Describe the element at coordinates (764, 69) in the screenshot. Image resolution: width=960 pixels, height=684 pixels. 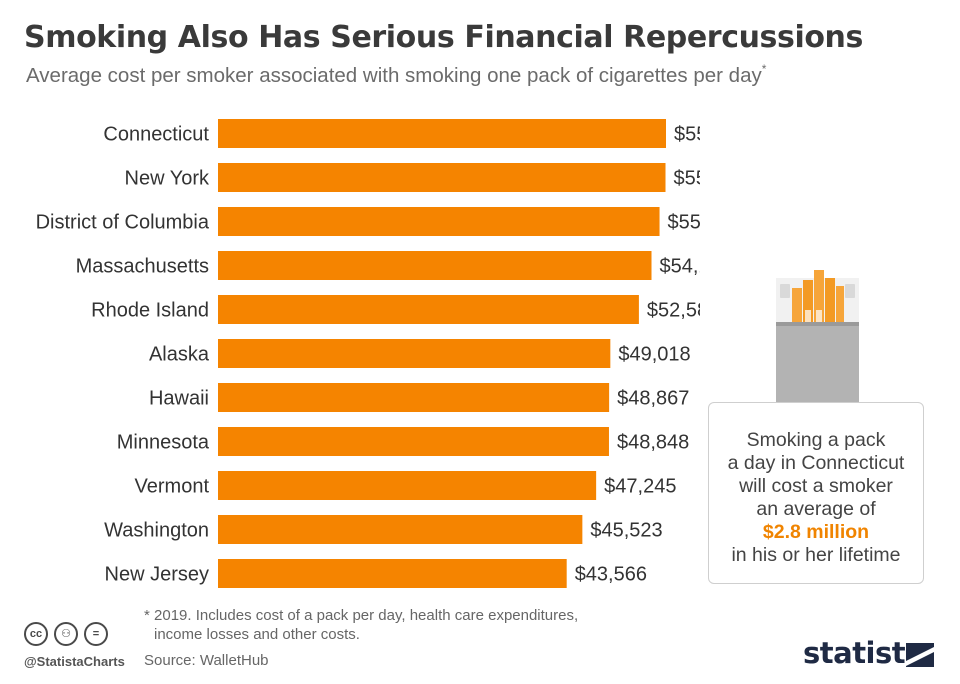
I see `subtitle-footnote-mark: *` at that location.